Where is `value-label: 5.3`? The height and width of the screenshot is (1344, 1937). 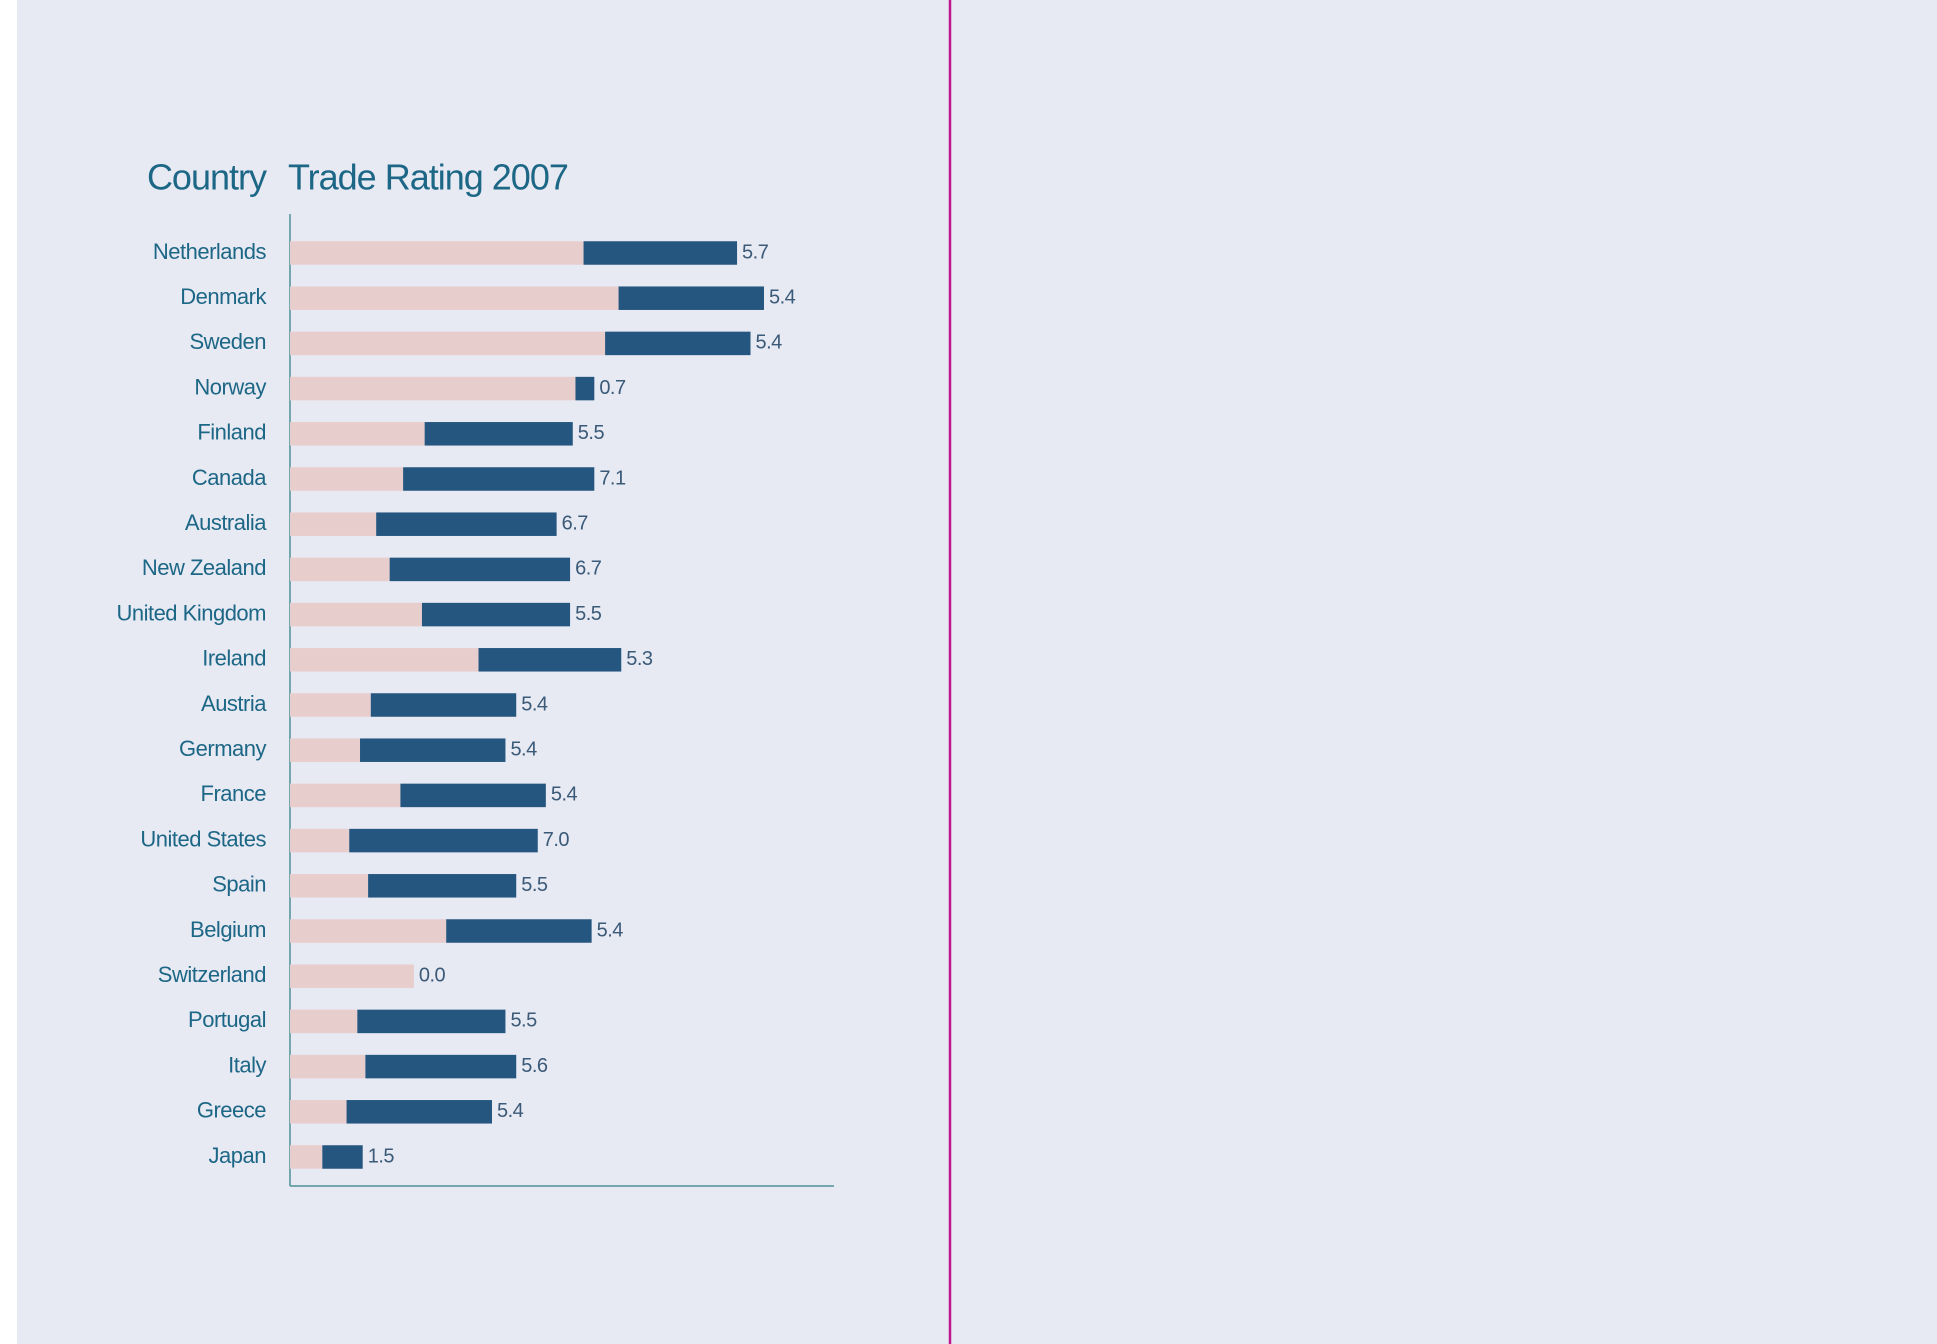
value-label: 5.3 is located at coordinates (639, 659).